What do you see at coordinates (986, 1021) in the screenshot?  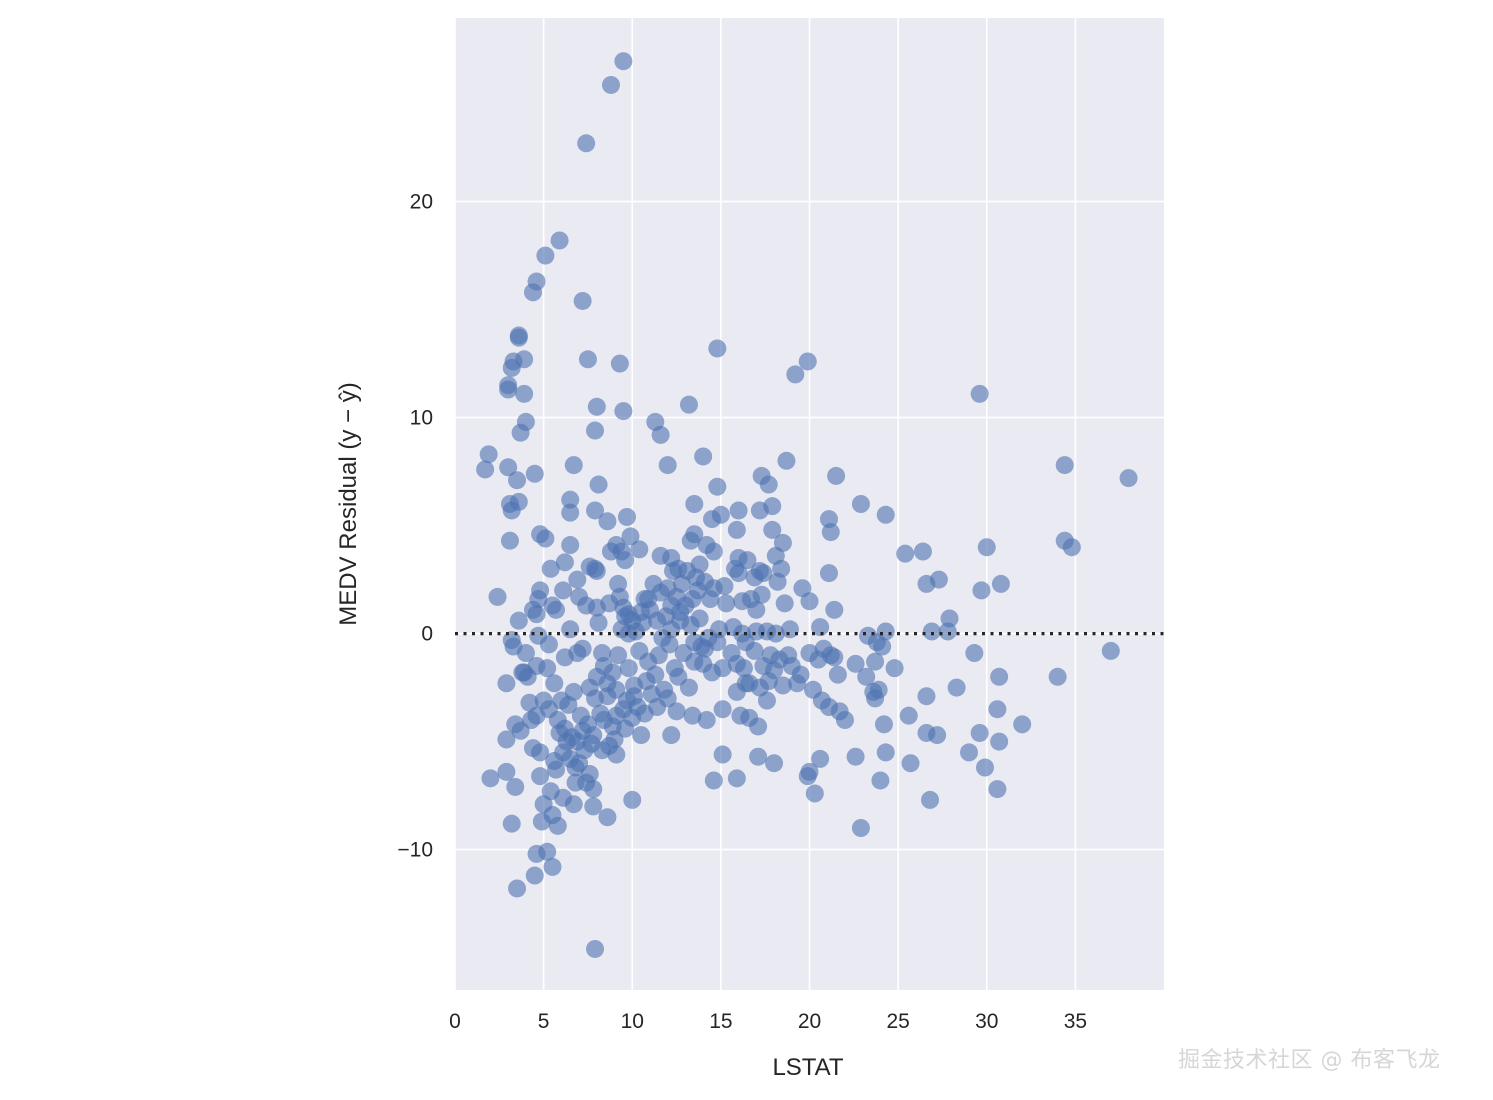 I see `x-tick-label: 30` at bounding box center [986, 1021].